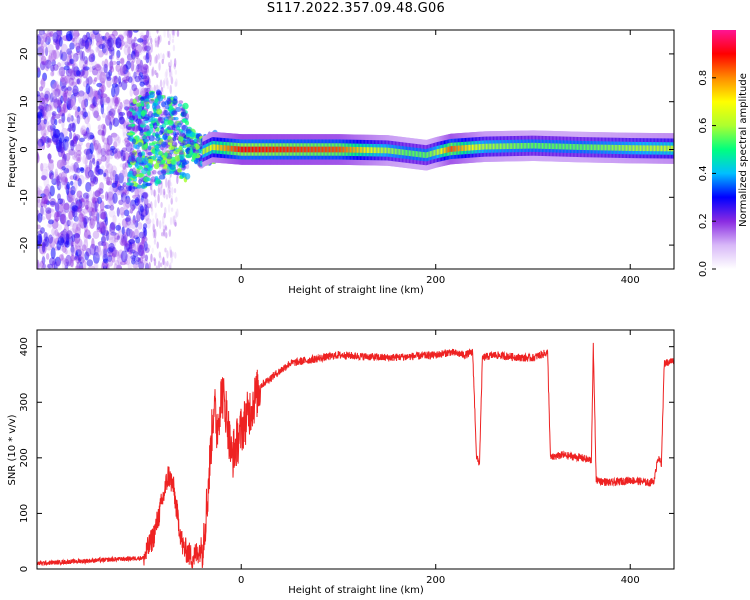  Describe the element at coordinates (356, 8) in the screenshot. I see `figure-title: S117.2022.357.09.48.G06` at that location.